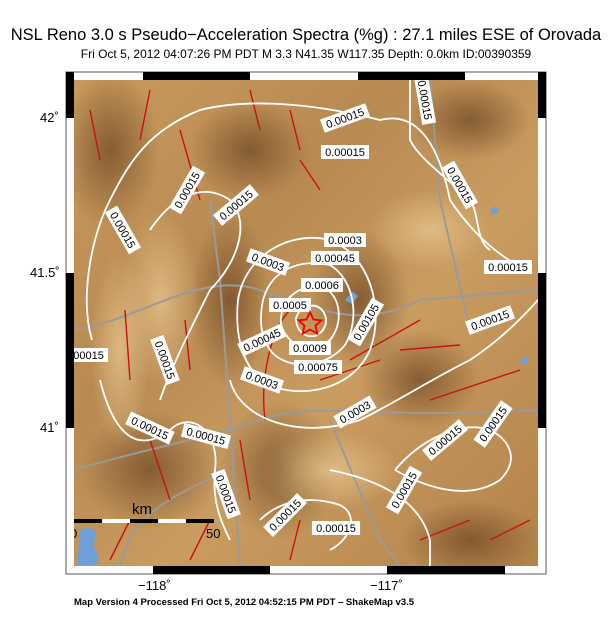 The image size is (612, 641). What do you see at coordinates (386, 585) in the screenshot?
I see `lon-tick-117: −117˚` at bounding box center [386, 585].